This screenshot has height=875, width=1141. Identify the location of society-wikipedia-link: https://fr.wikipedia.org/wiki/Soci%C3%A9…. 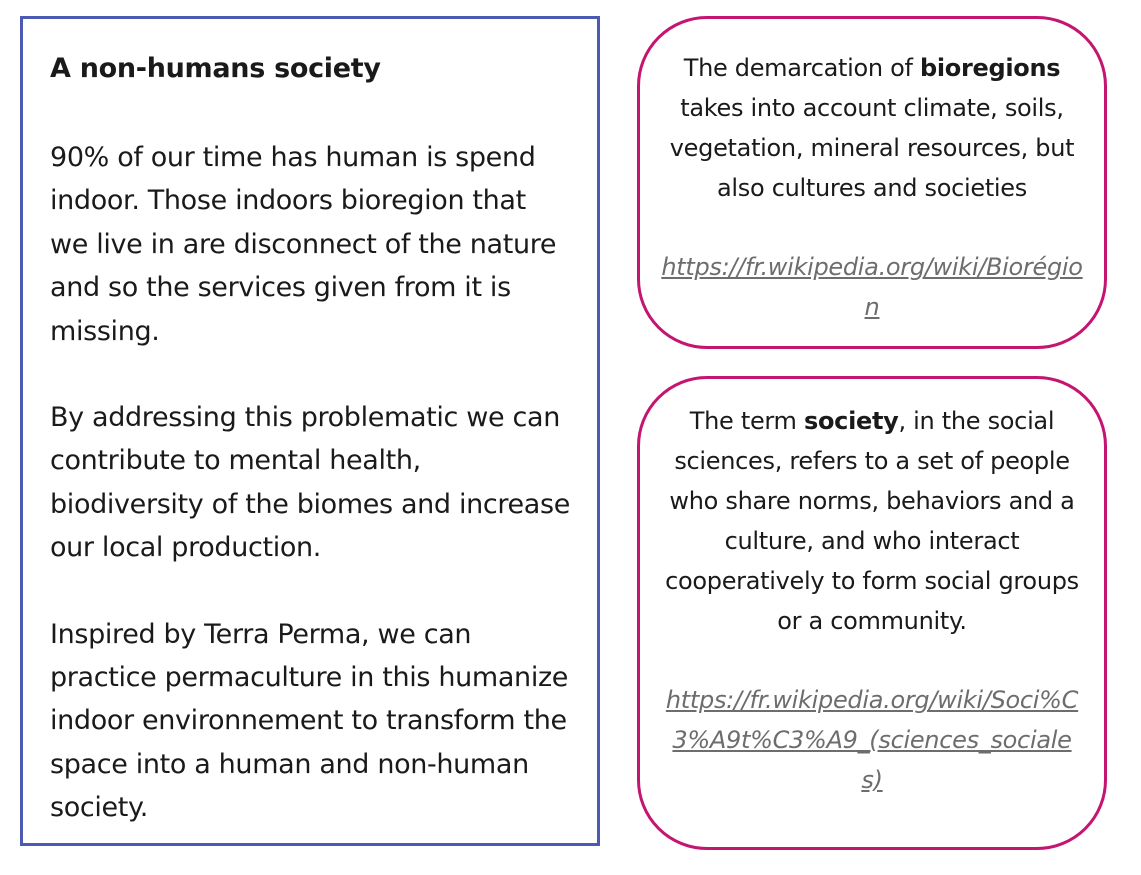
(872, 740).